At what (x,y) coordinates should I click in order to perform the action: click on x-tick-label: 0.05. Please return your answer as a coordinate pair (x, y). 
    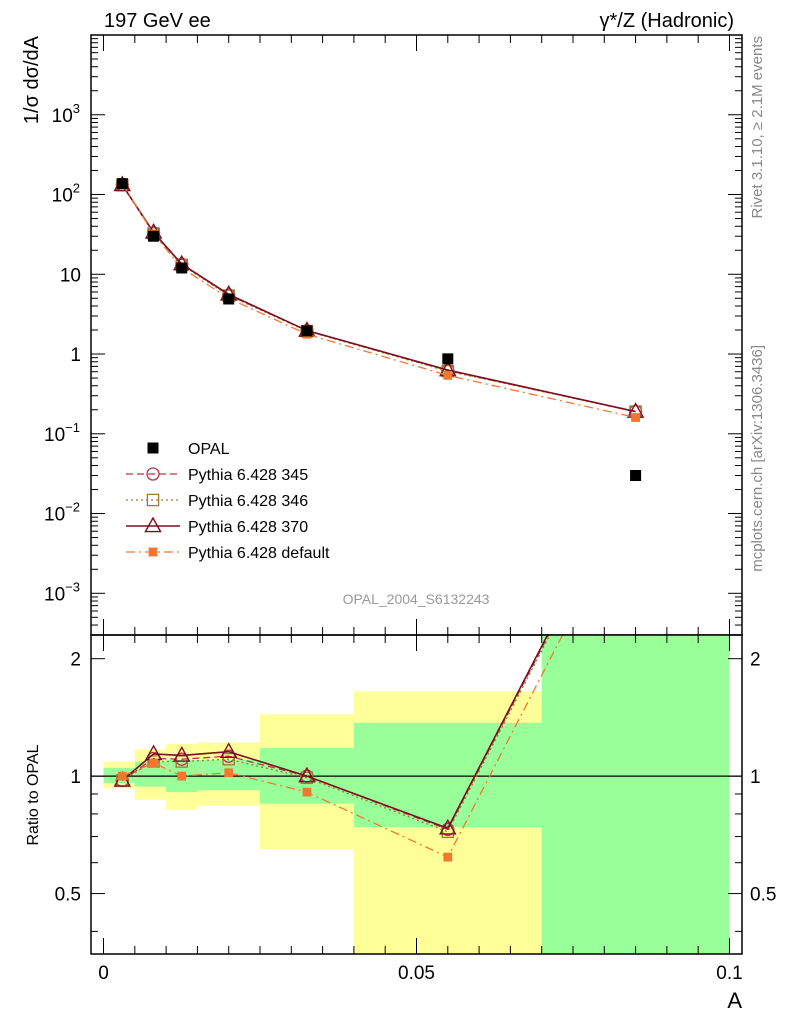
    Looking at the image, I should click on (416, 973).